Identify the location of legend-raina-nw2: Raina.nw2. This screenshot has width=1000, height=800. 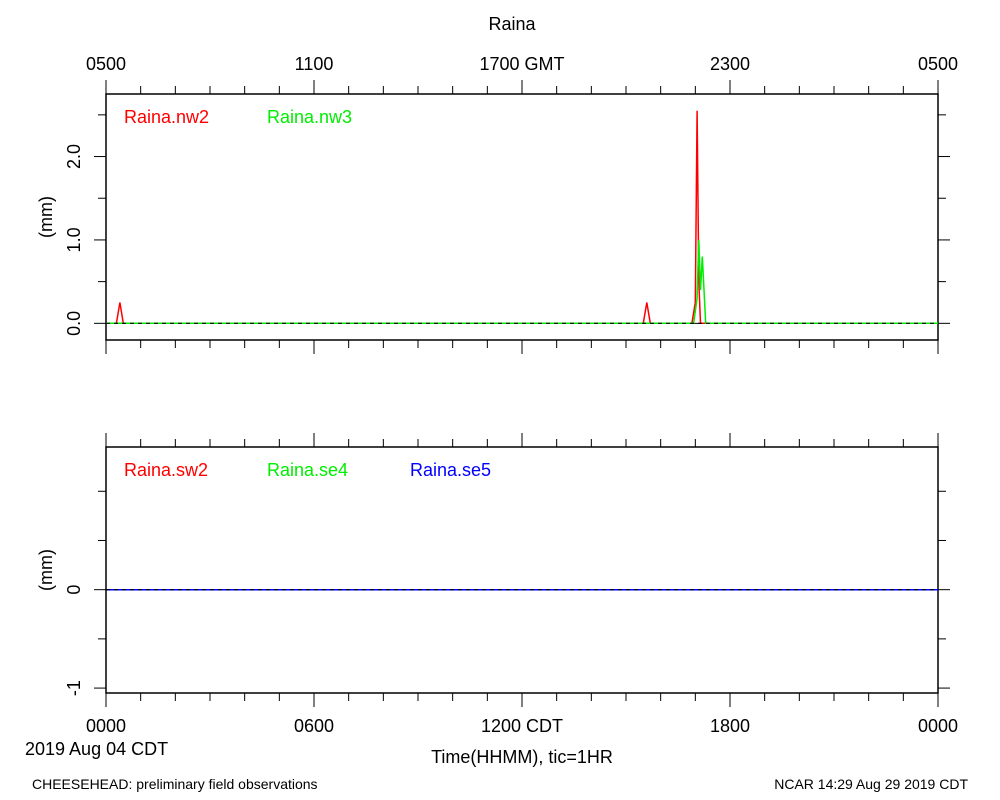
(166, 117).